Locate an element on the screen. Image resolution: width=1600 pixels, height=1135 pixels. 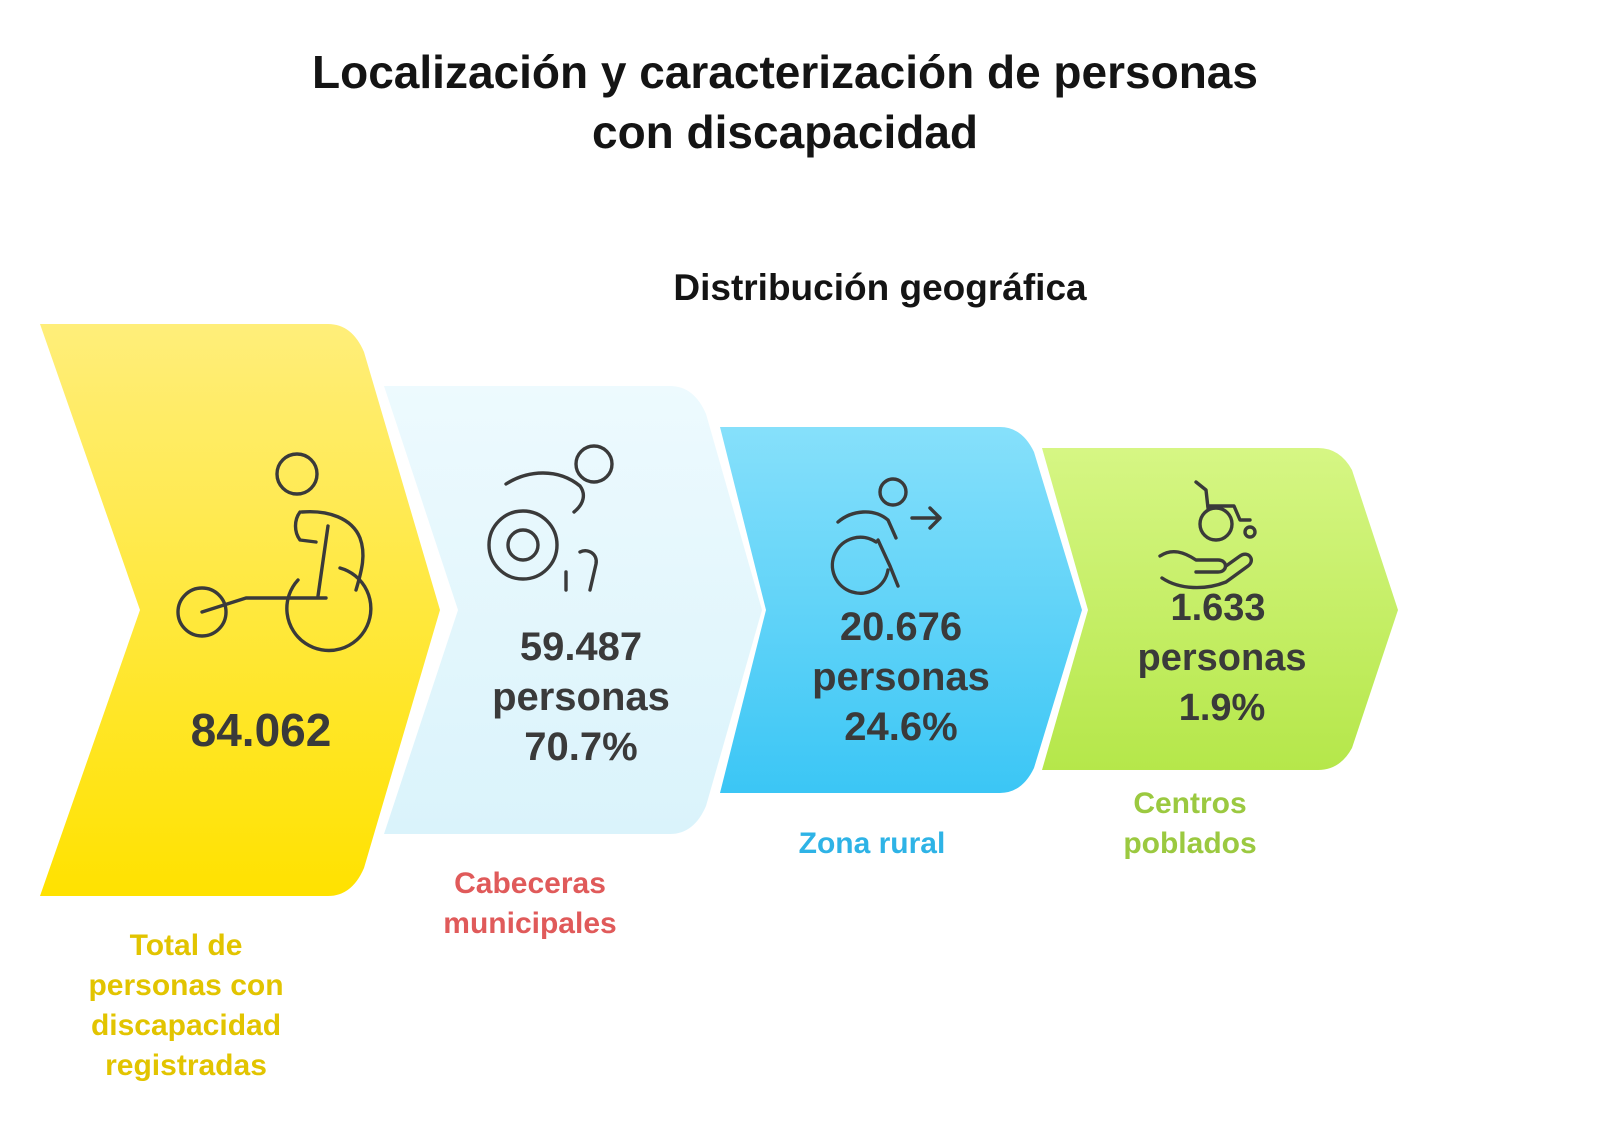
chevron-total is located at coordinates (240, 610).